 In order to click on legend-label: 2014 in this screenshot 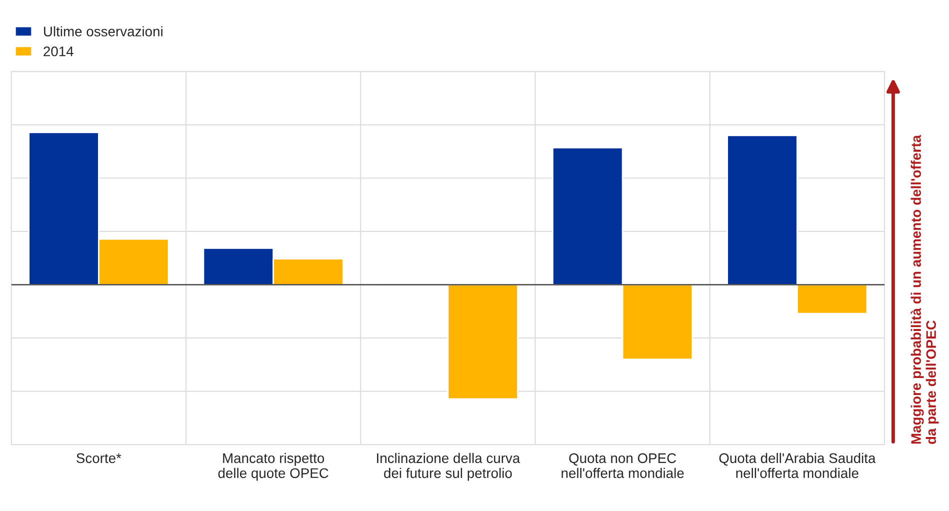, I will do `click(59, 51)`.